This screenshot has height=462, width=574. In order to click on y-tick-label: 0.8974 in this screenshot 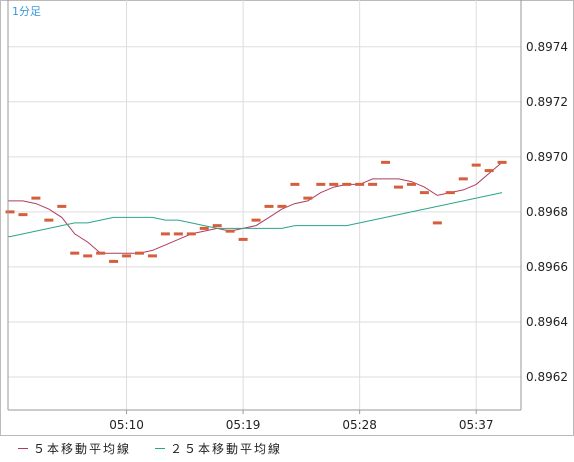, I will do `click(547, 47)`.